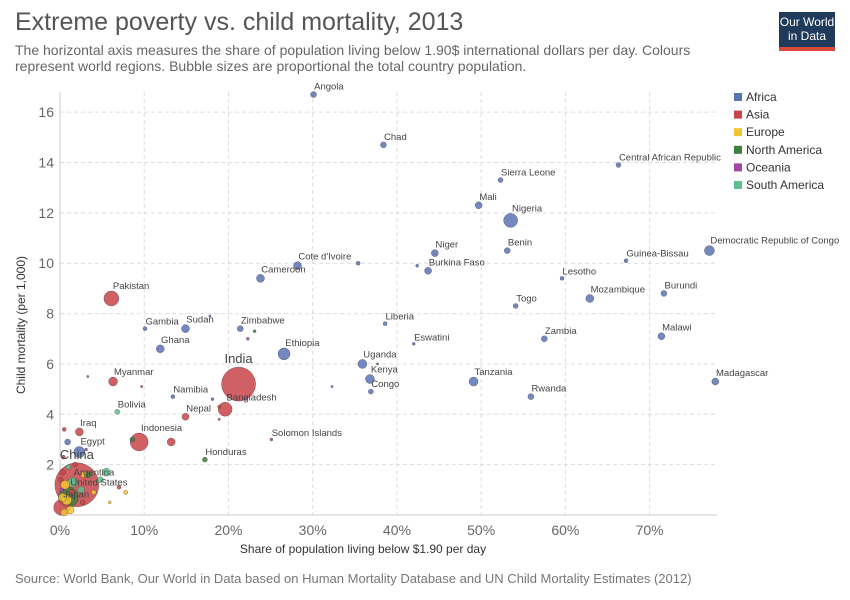  Describe the element at coordinates (785, 185) in the screenshot. I see `legend-label: South America` at that location.